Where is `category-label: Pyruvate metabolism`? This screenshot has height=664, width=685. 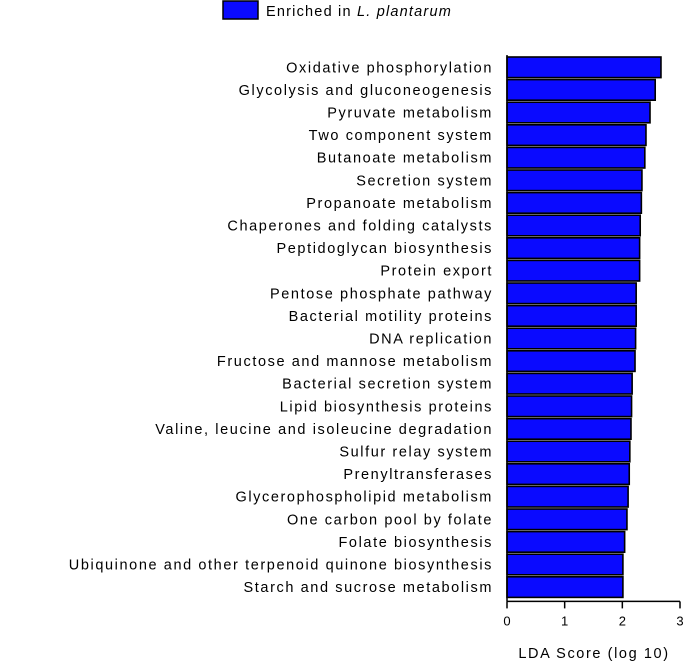 category-label: Pyruvate metabolism is located at coordinates (410, 114).